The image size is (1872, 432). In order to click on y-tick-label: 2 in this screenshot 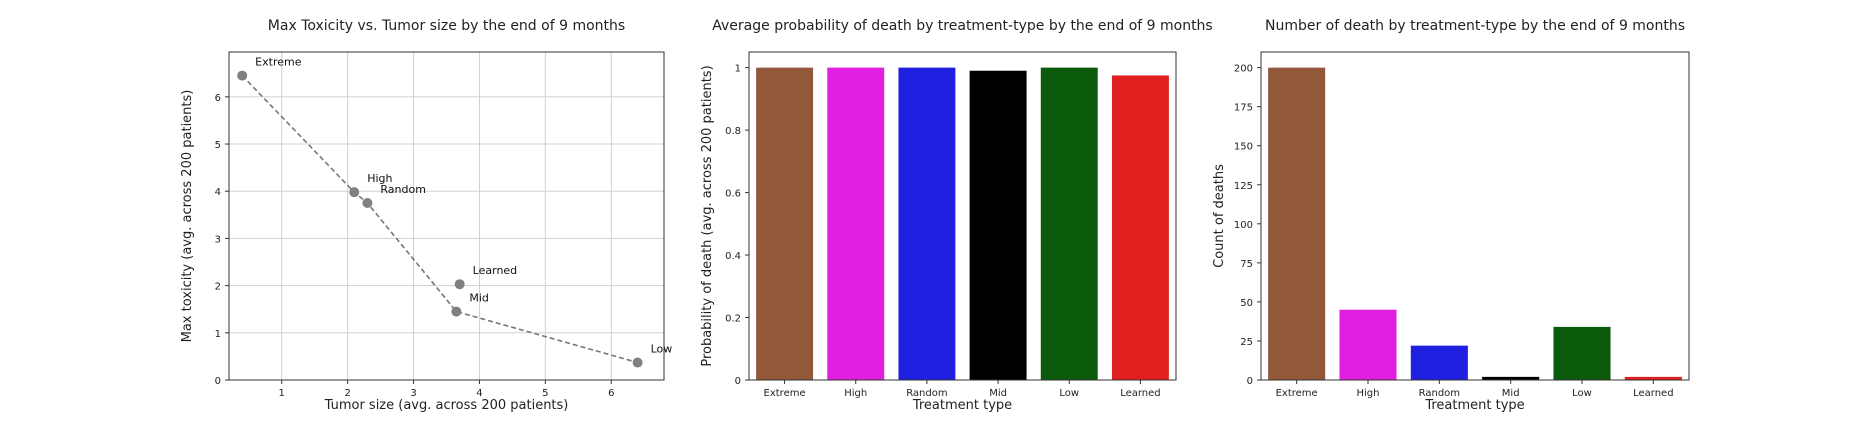, I will do `click(218, 287)`.